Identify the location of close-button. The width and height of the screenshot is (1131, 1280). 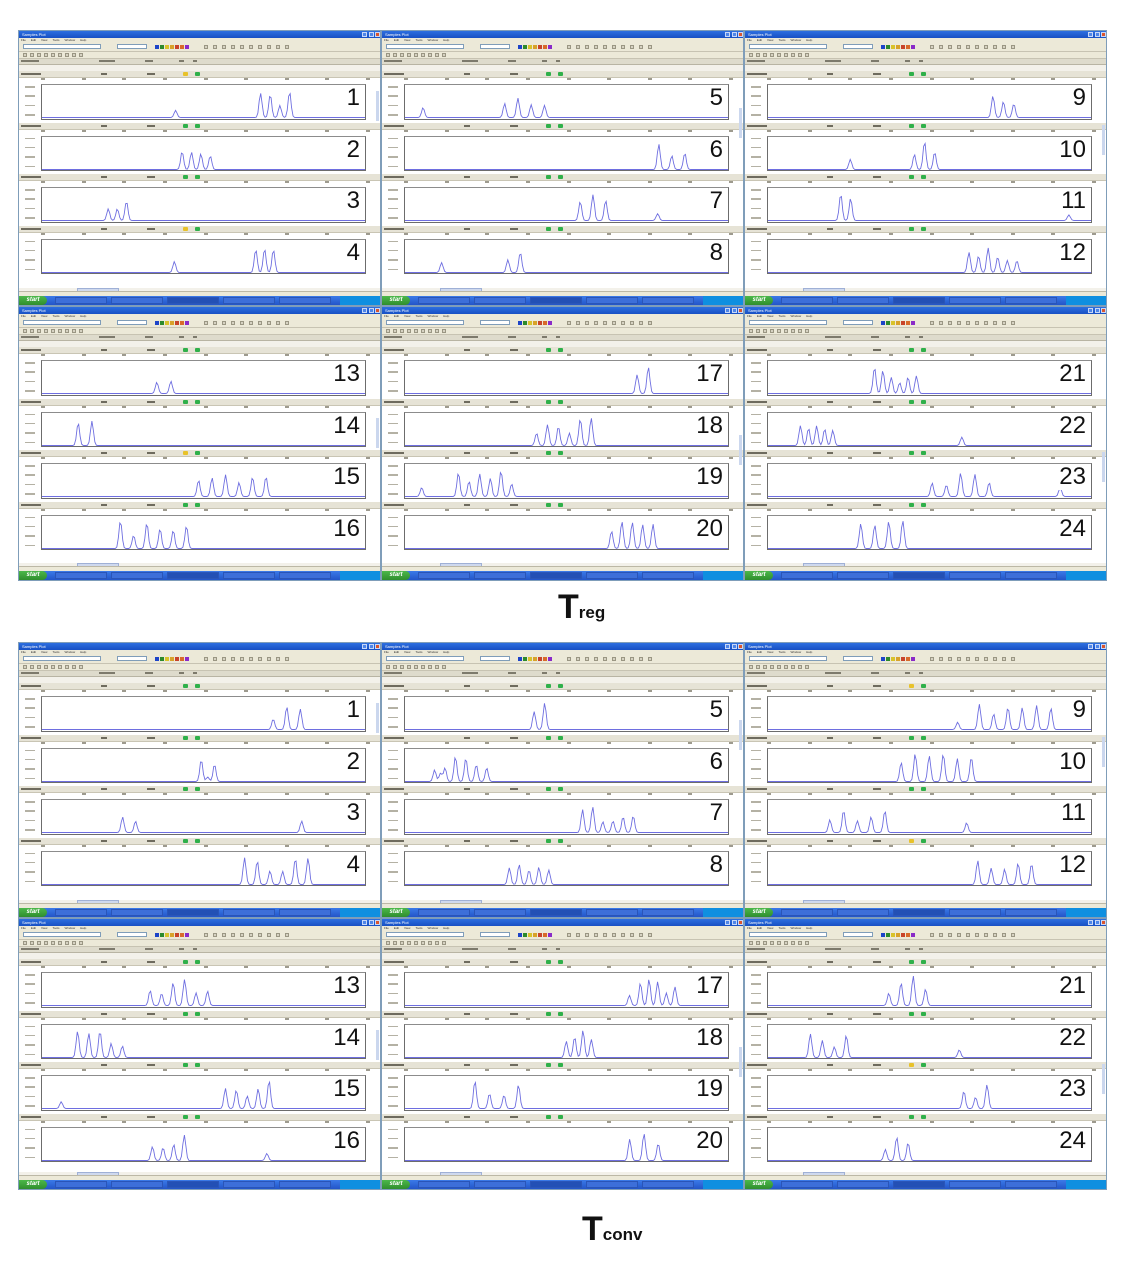
(740, 922).